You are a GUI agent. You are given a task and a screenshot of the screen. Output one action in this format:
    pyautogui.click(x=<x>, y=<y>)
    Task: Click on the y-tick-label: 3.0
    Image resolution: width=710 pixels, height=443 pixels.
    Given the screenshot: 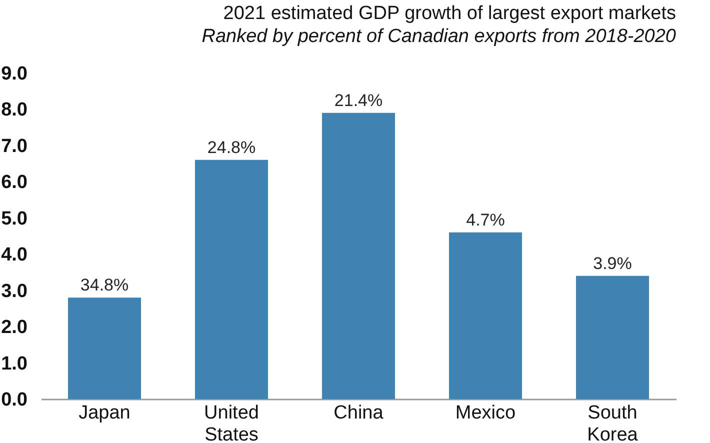 What is the action you would take?
    pyautogui.click(x=14, y=291)
    